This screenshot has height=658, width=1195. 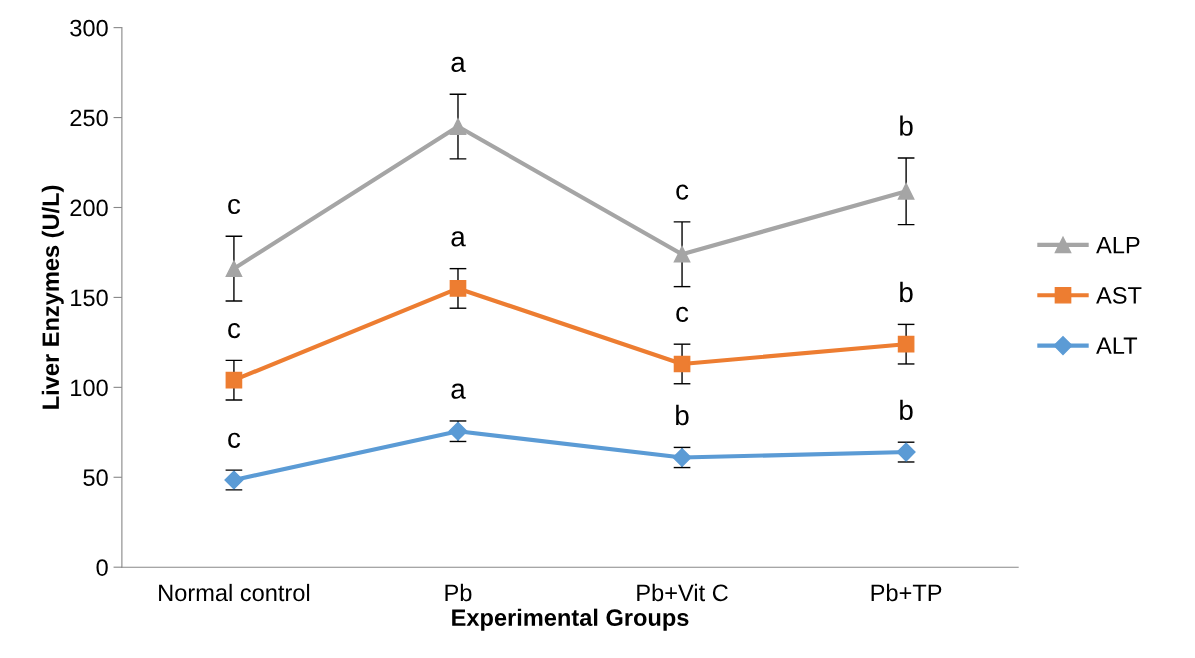 I want to click on y-tick-label: 100, so click(x=89, y=388).